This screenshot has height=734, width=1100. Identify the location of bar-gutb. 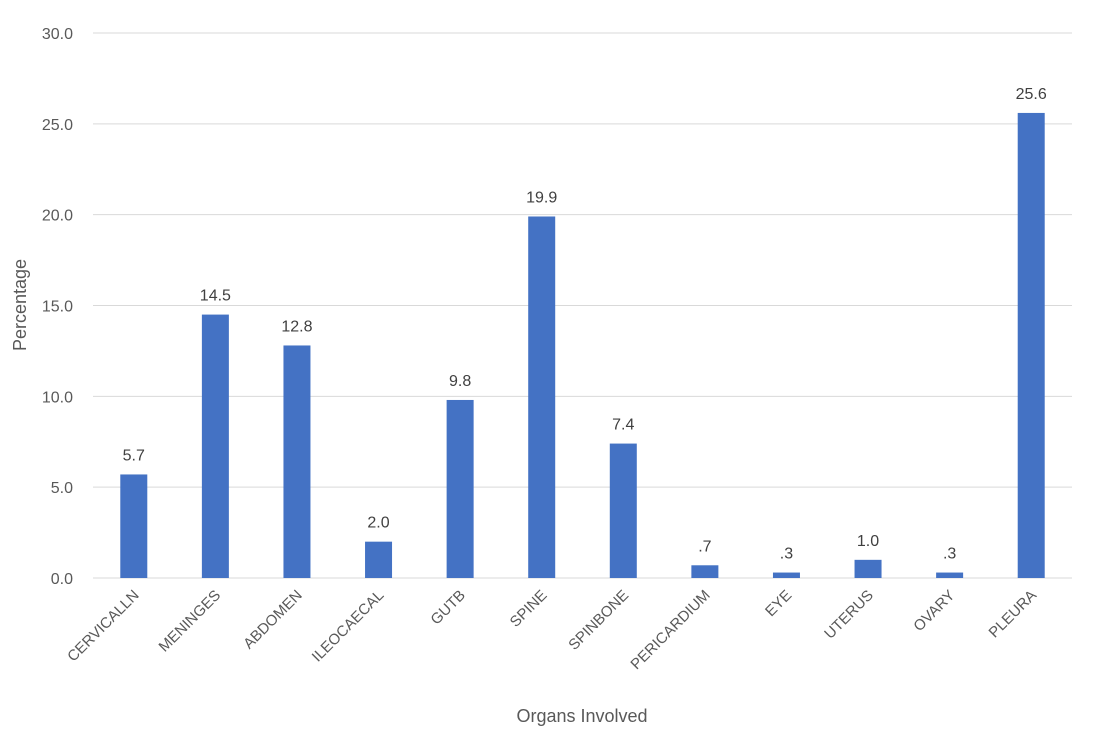
(460, 488).